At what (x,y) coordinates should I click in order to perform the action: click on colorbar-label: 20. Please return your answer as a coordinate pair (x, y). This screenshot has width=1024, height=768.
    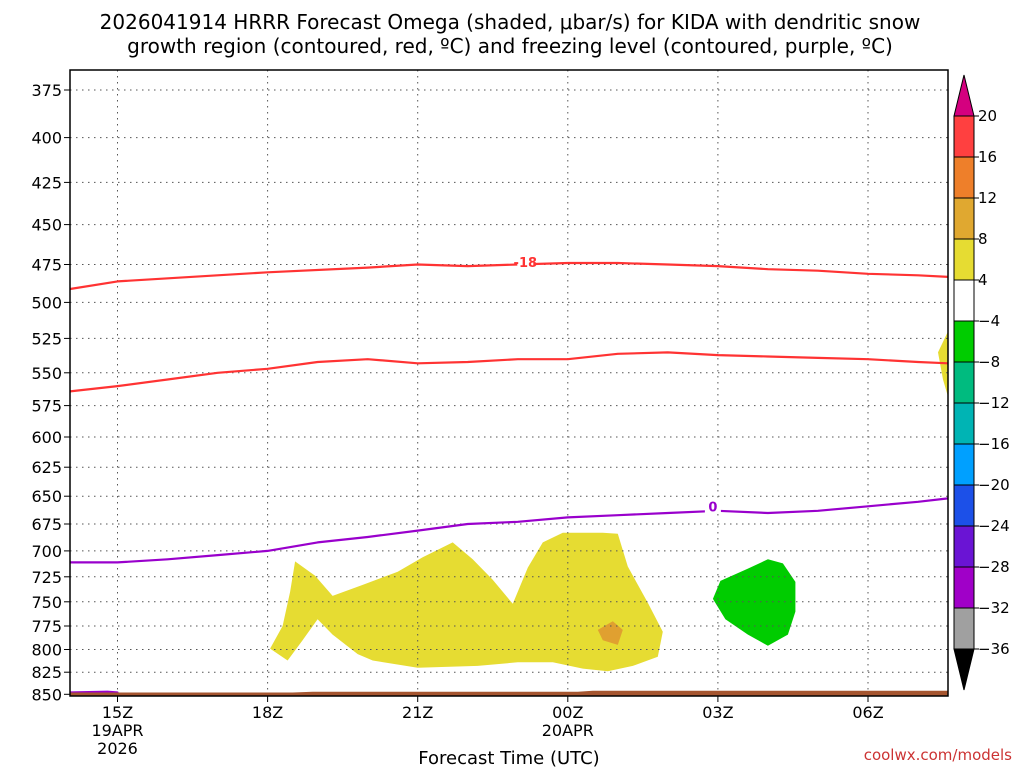
    Looking at the image, I should click on (987, 116).